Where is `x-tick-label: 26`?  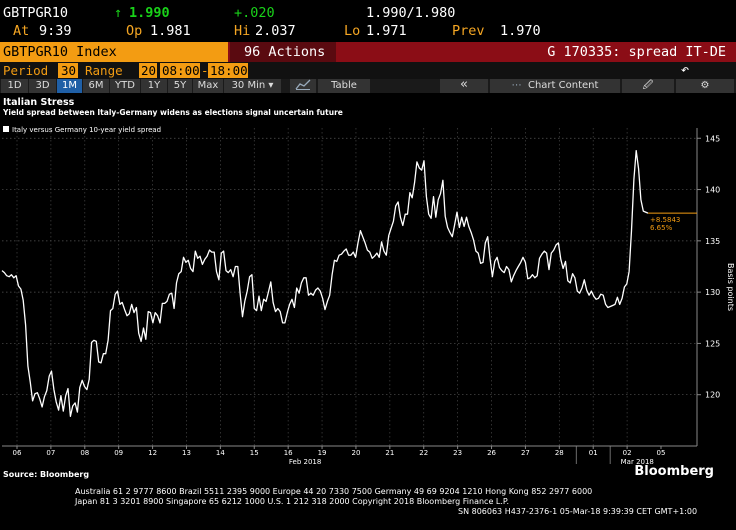
x-tick-label: 26 is located at coordinates (491, 453).